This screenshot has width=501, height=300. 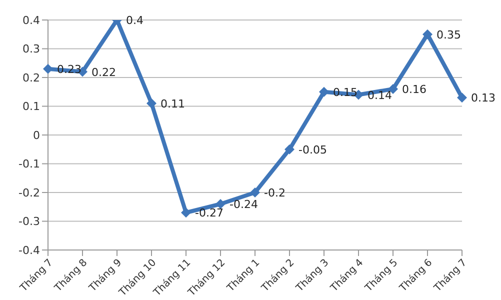 I want to click on data-label: 0.14, so click(x=380, y=95).